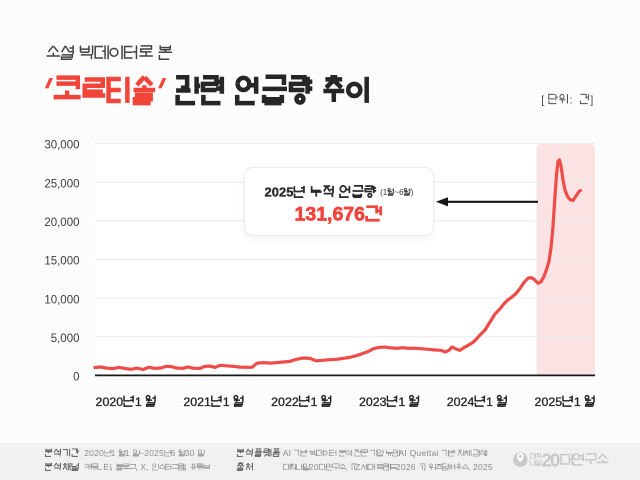  What do you see at coordinates (330, 215) in the screenshot?
I see `svg-text: 131,676` at bounding box center [330, 215].